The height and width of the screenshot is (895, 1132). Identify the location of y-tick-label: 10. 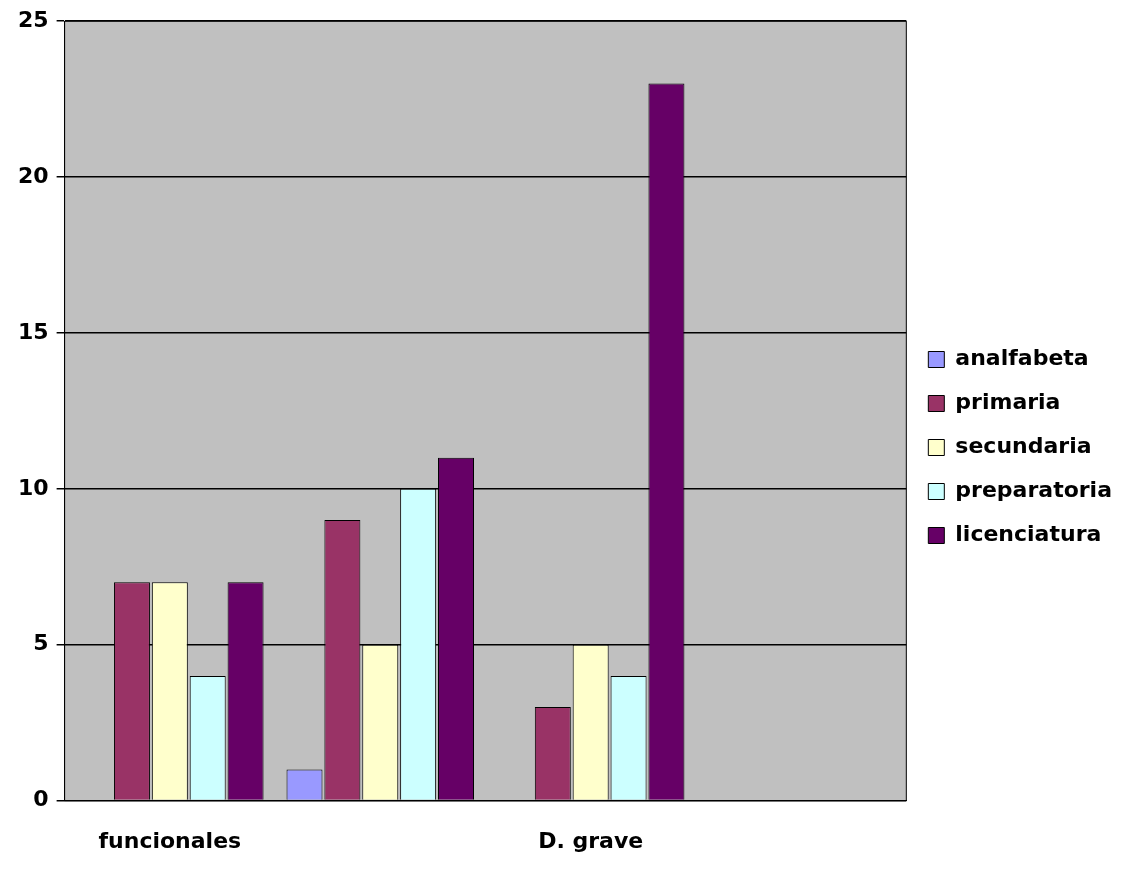
(33, 487).